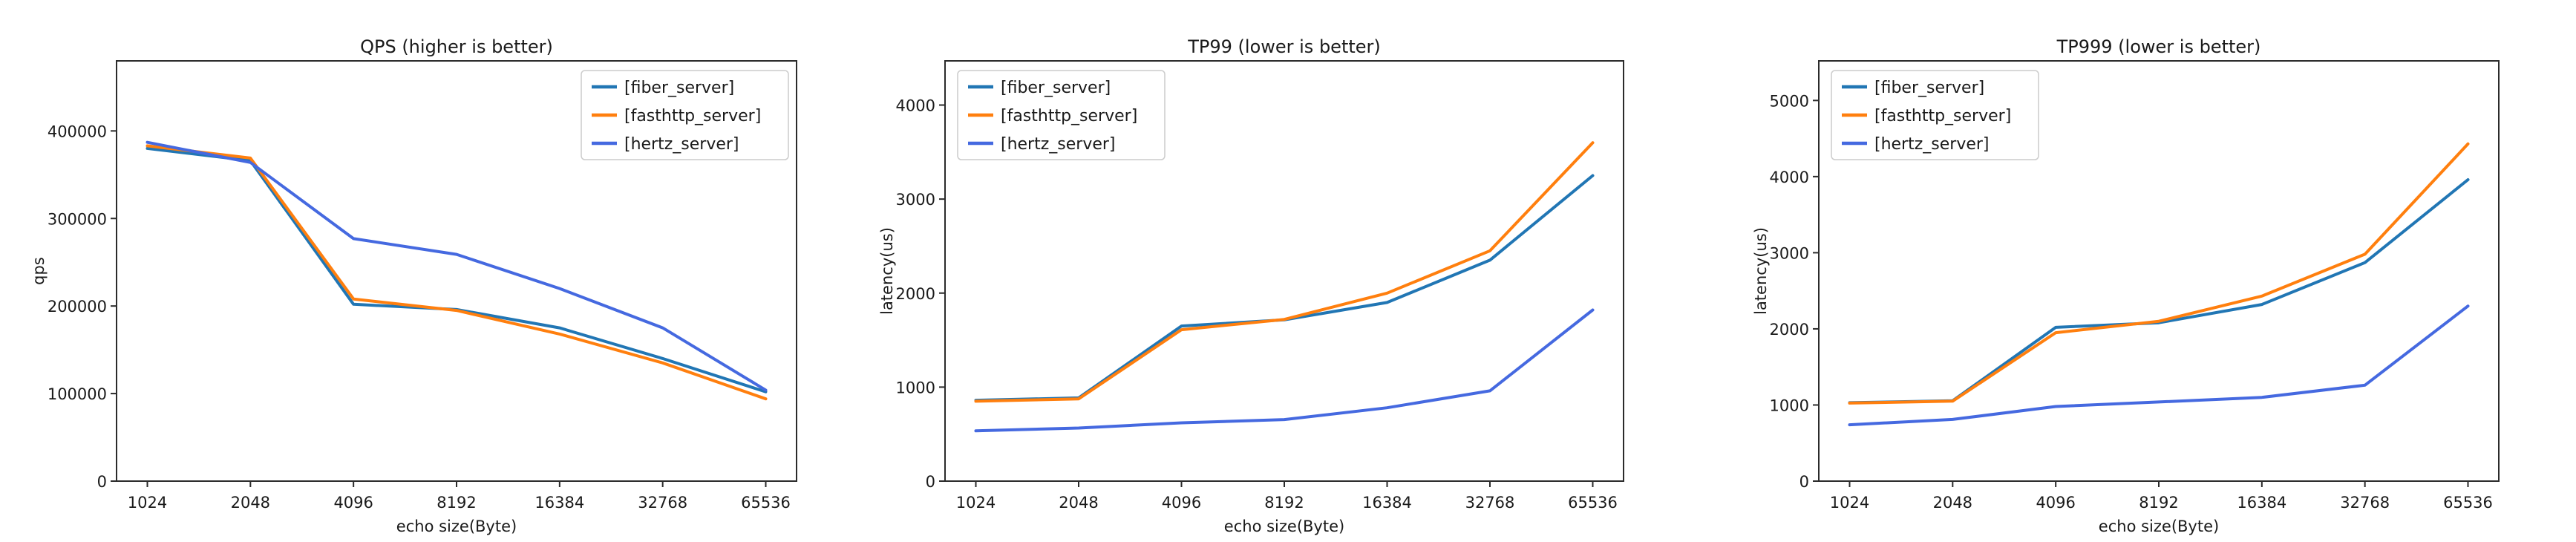 This screenshot has height=542, width=2576. What do you see at coordinates (77, 131) in the screenshot?
I see `y-tick-label: 400000` at bounding box center [77, 131].